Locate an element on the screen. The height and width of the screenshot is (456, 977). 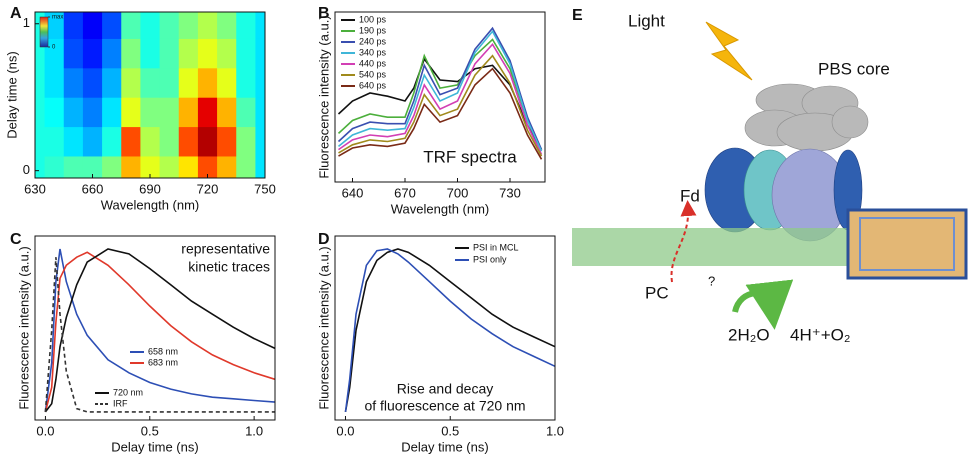
question-label: ? is located at coordinates (711, 280).